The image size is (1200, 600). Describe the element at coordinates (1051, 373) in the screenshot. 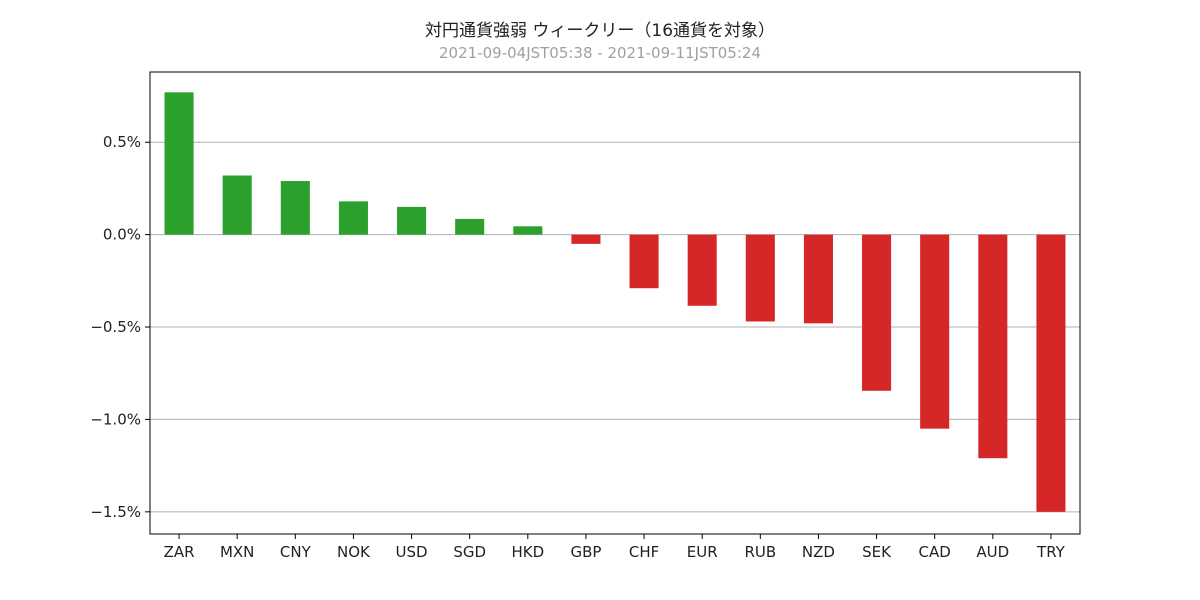

I see `bar-try` at that location.